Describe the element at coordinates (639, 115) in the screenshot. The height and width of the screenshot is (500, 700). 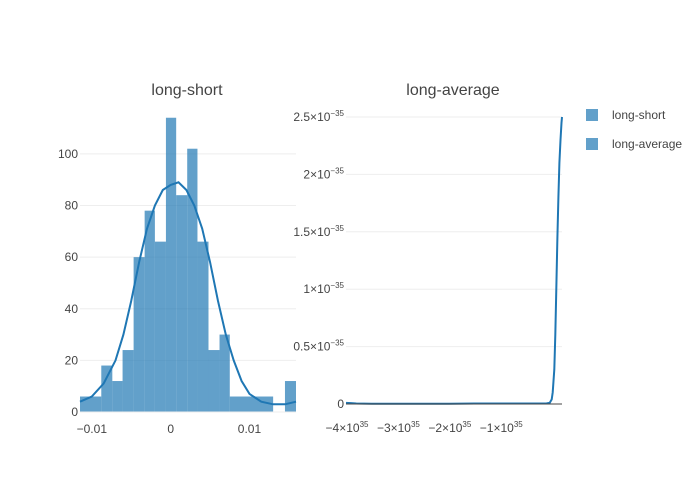
I see `legend-label-long-short: long-short` at that location.